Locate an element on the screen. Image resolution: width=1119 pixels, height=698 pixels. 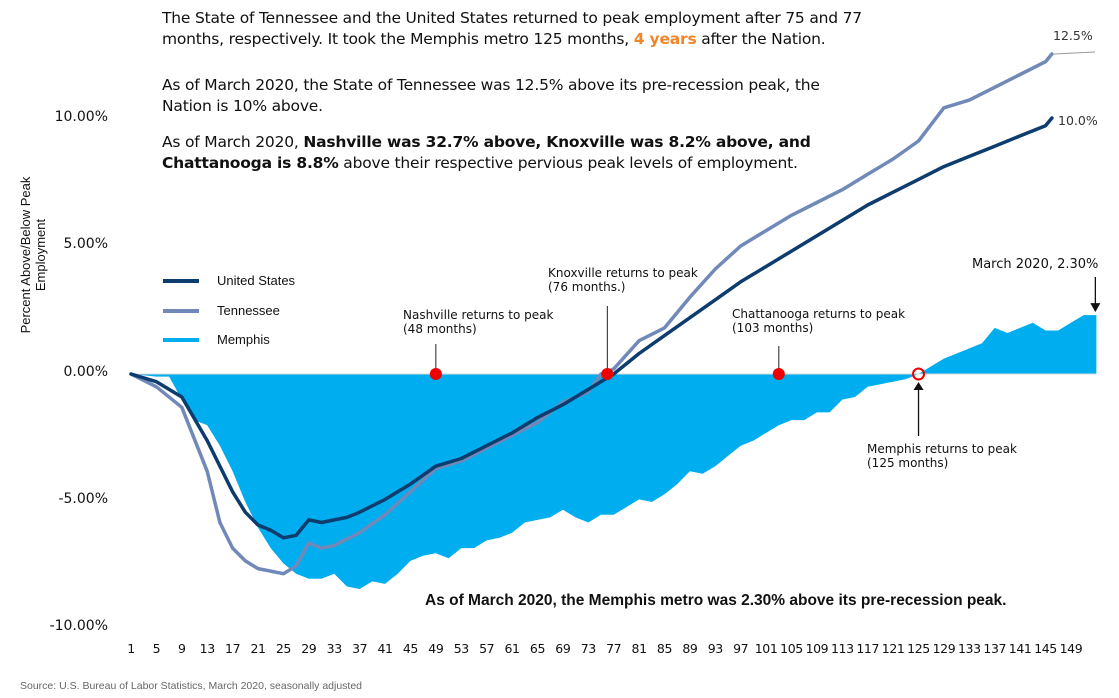
annotation-label: Knoxville returns to peak is located at coordinates (623, 273).